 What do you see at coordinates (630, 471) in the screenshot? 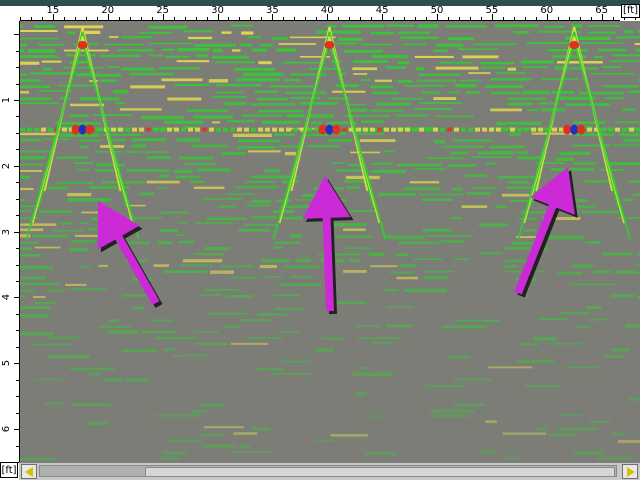
I see `scroll-right-button` at bounding box center [630, 471].